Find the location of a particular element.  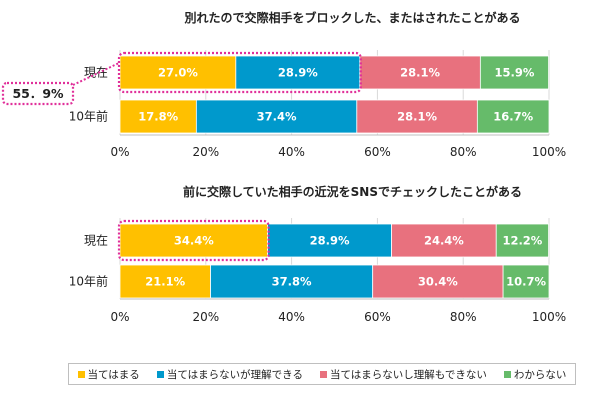

chart-2-category-label-1: 10年前 is located at coordinates (88, 281).